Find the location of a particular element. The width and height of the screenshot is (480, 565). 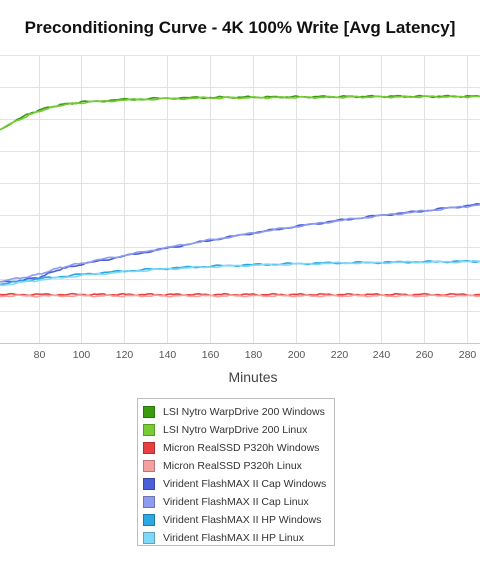

legend-label: Micron RealSSD P320h Windows is located at coordinates (241, 448).